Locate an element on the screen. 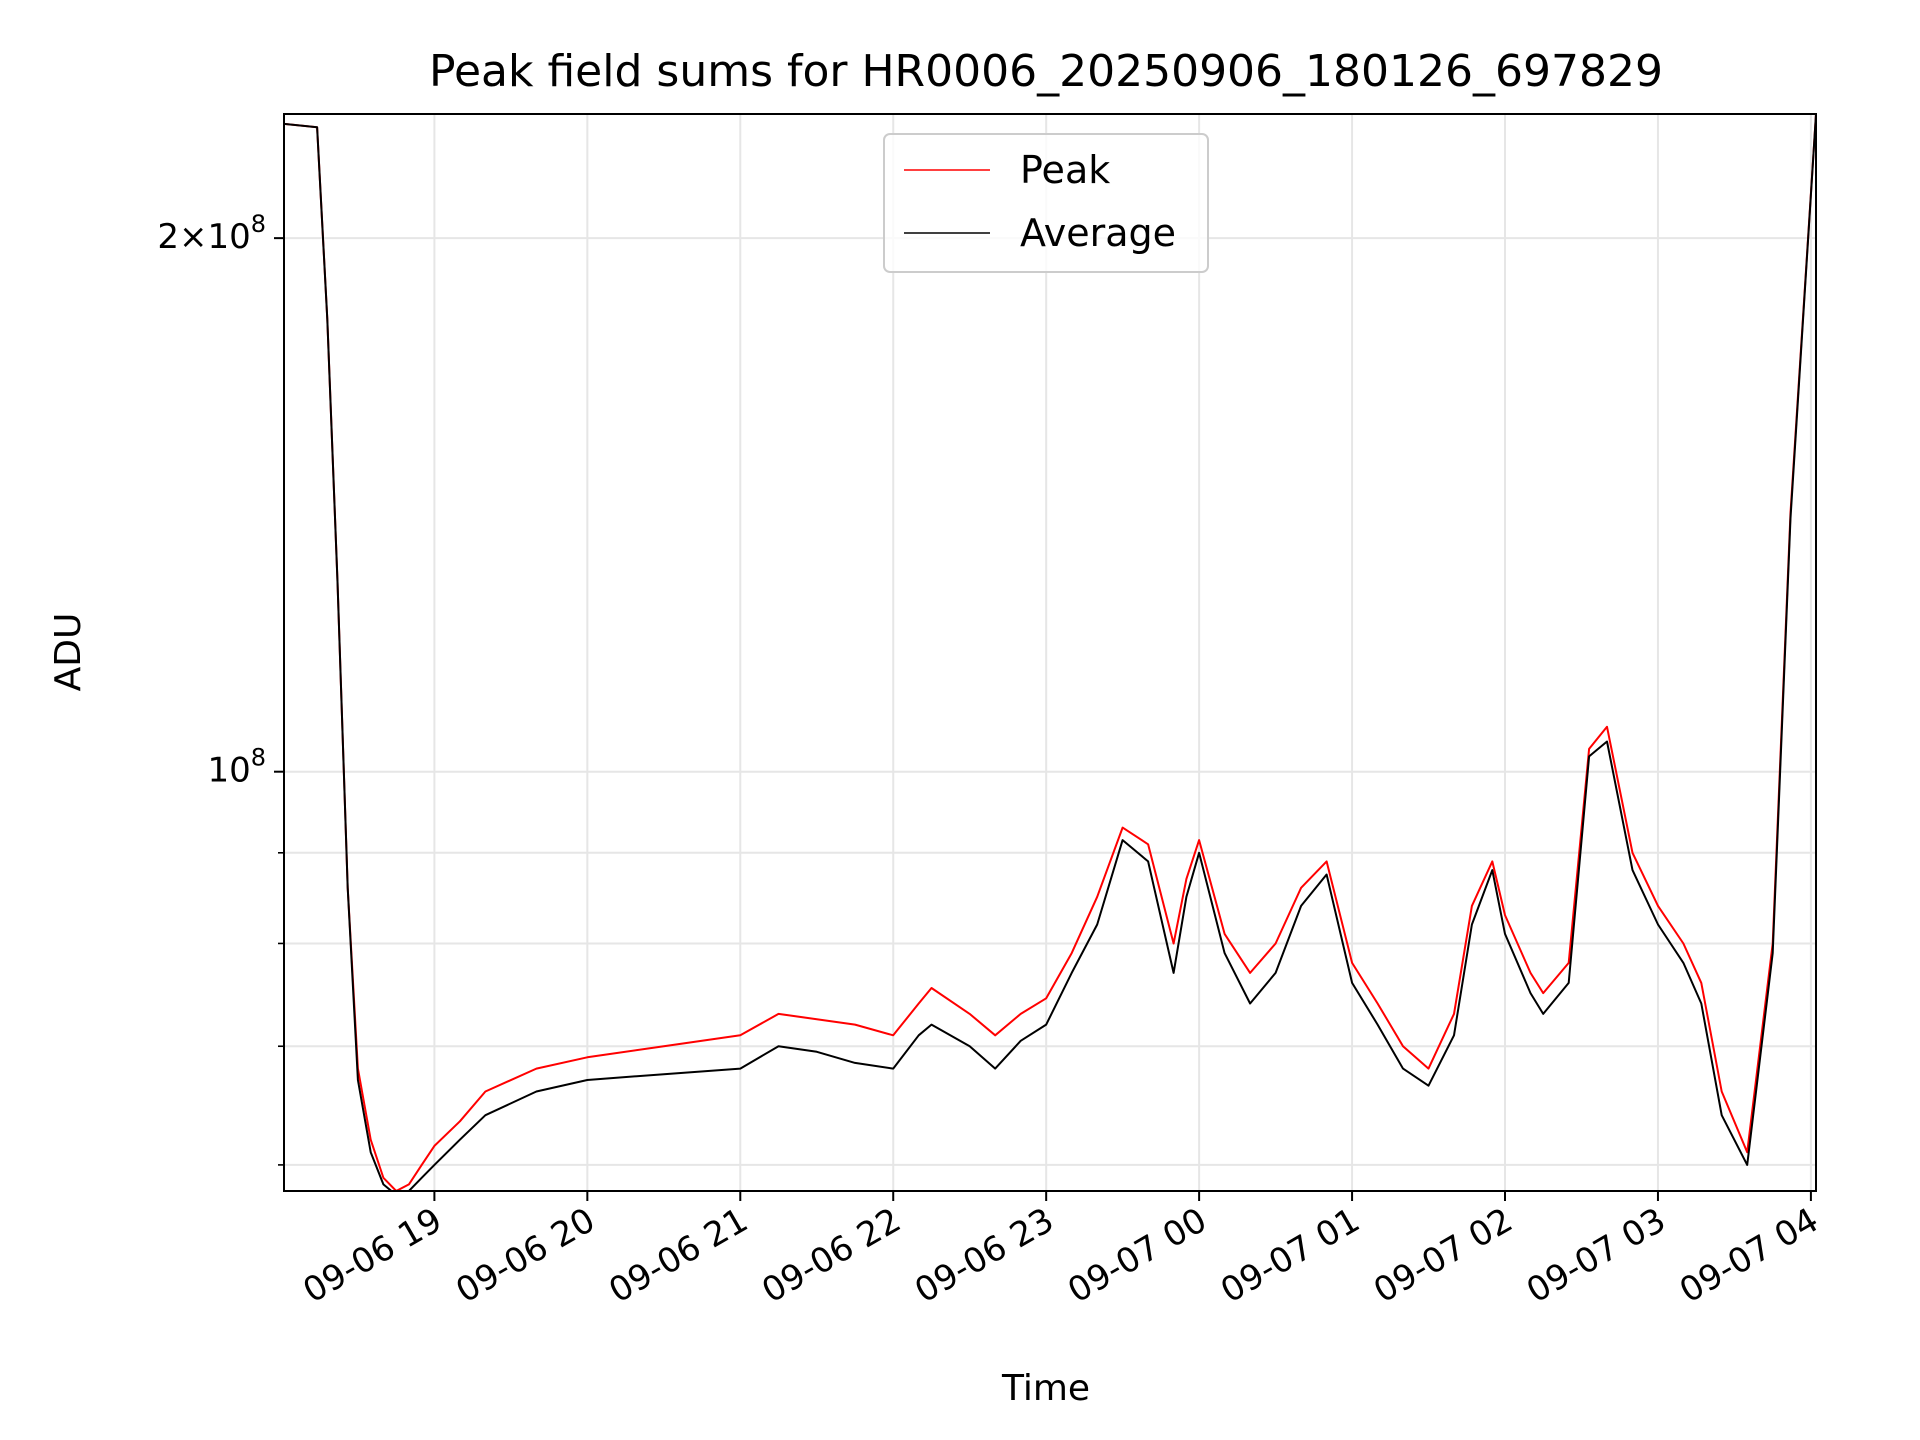 Image resolution: width=1920 pixels, height=1440 pixels. legend-box is located at coordinates (1046, 203).